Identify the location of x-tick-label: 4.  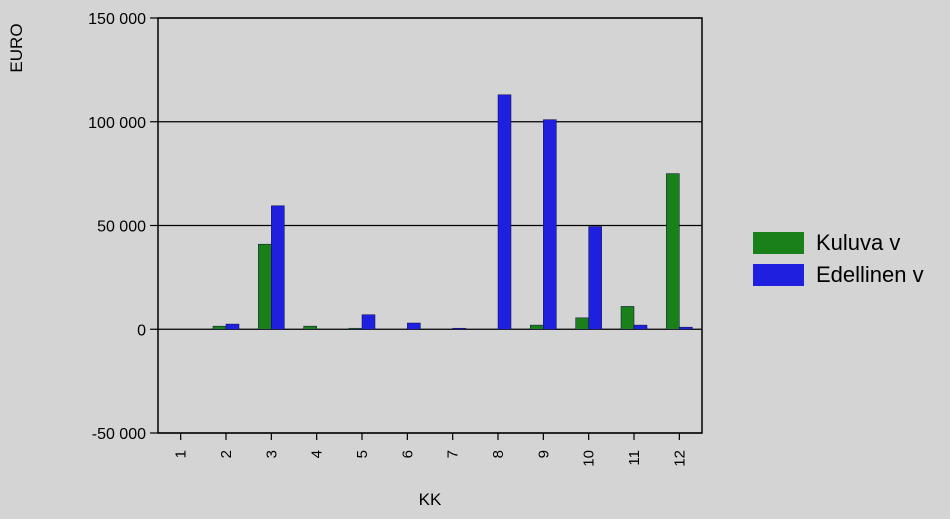
(317, 454).